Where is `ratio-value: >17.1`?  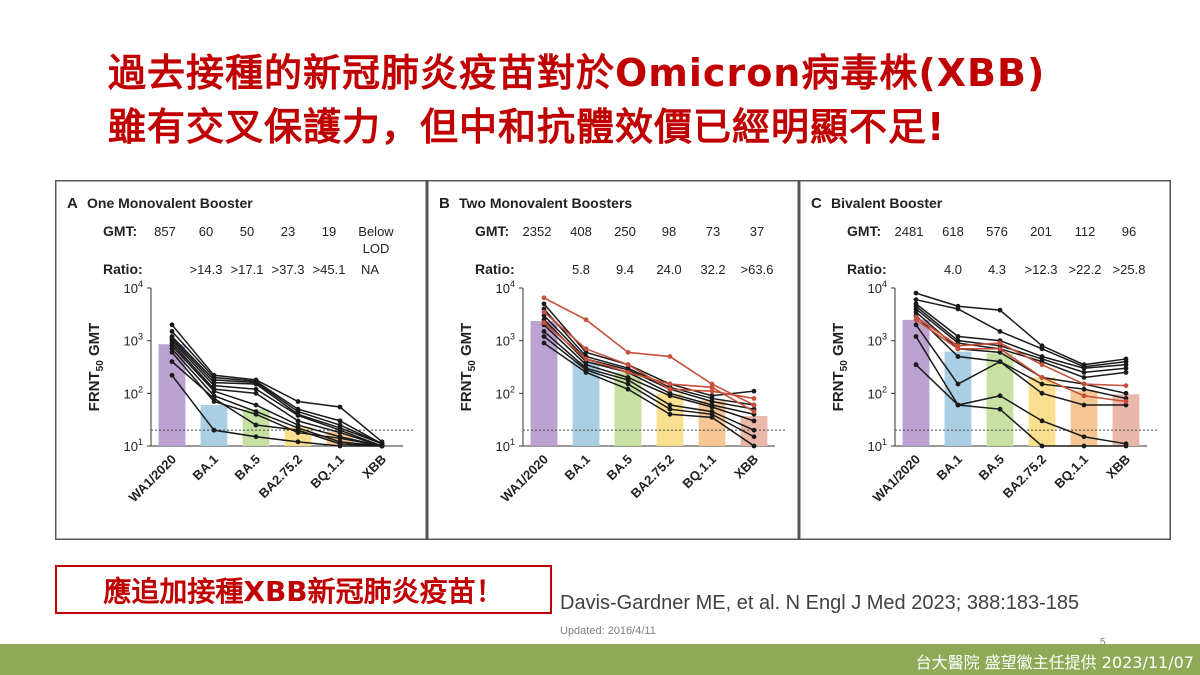
ratio-value: >17.1 is located at coordinates (247, 269).